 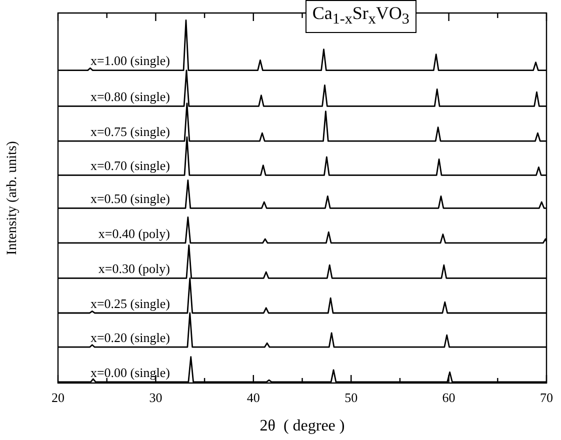 I want to click on x-tick-label: 70, so click(x=546, y=398).